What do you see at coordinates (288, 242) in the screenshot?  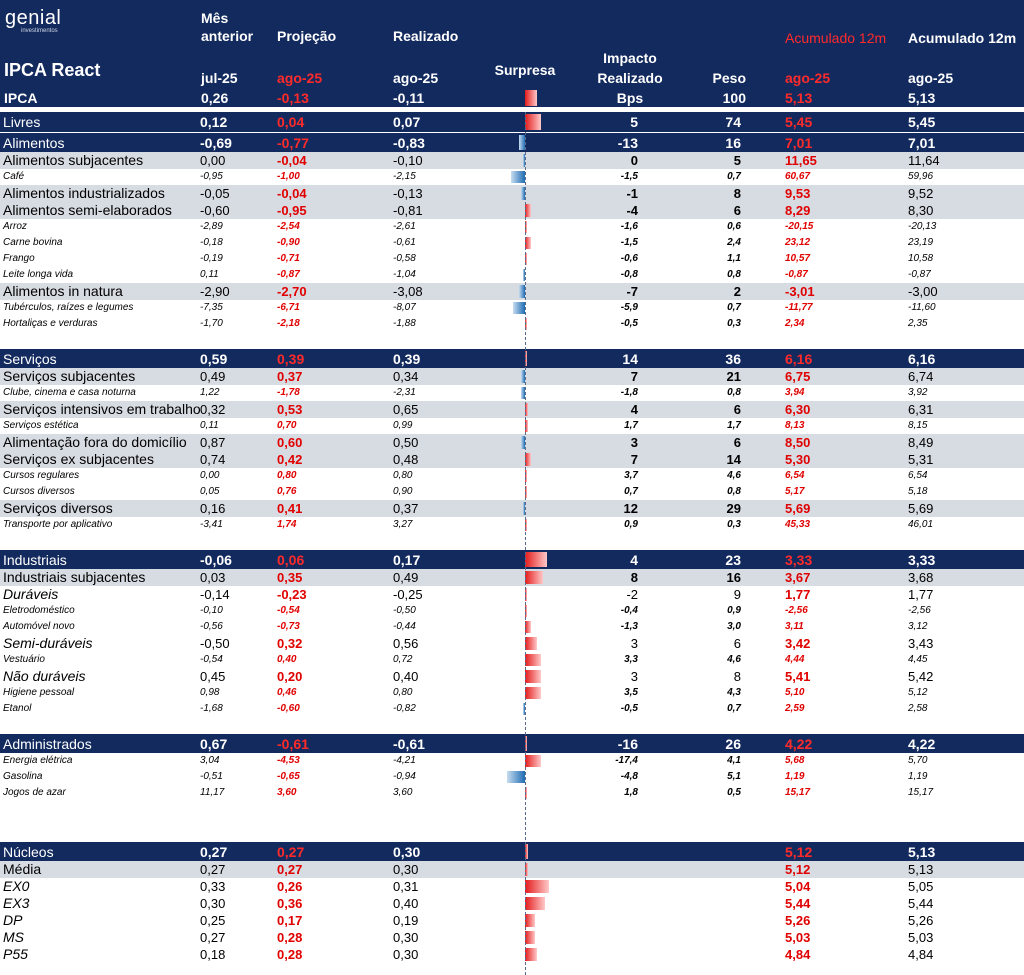 I see `projecao-cell: -0,90` at bounding box center [288, 242].